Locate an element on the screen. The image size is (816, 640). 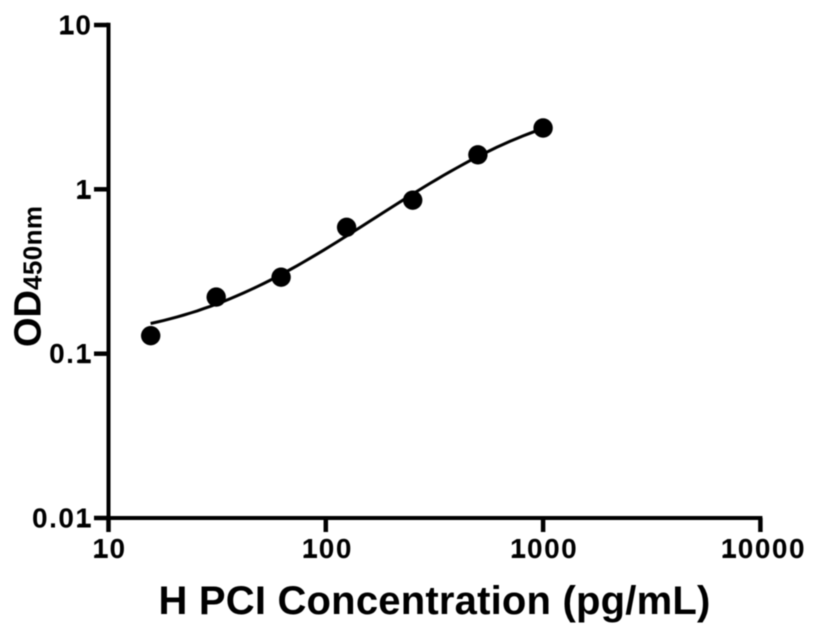
svg-text: 1000 is located at coordinates (544, 548).